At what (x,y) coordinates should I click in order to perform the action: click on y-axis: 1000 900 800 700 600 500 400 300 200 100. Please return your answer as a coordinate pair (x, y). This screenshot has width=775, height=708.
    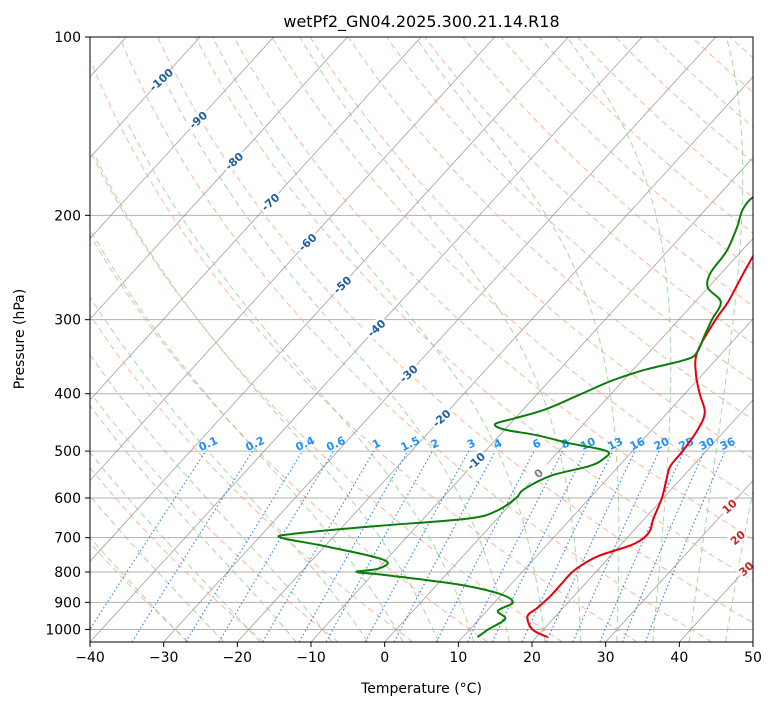
    Looking at the image, I should click on (67, 334).